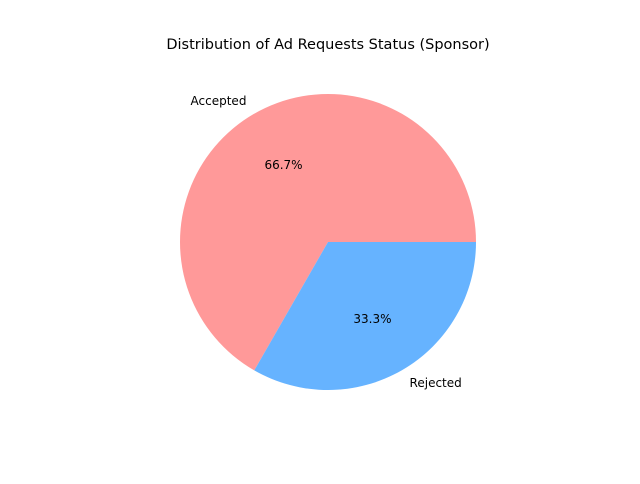  I want to click on pie-slice-rejected, so click(365, 316).